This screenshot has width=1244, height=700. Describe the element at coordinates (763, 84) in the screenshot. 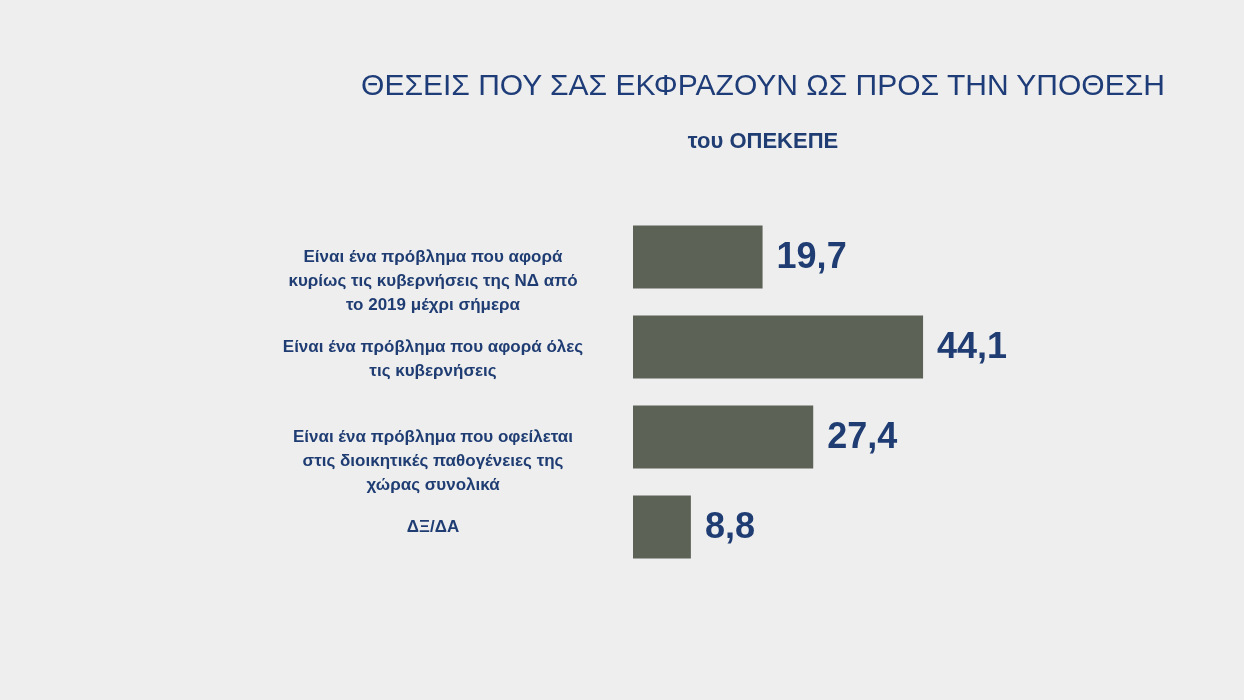

I see `chart-title: ΘΕΣΕΙΣ ΠΟΥ ΣΑΣ ΕΚΦΡΑΖΟΥΝ ΩΣ ΠΡΟΣ ΤΗΝ ΥΠΟΘΕΣΗ` at that location.